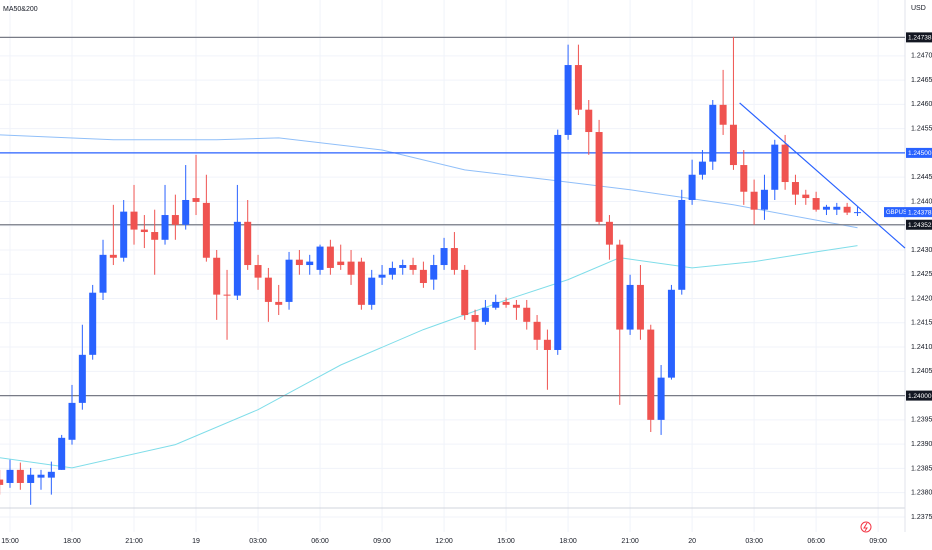 The image size is (932, 550). What do you see at coordinates (921, 347) in the screenshot?
I see `y-tick-label: 1.24100` at bounding box center [921, 347].